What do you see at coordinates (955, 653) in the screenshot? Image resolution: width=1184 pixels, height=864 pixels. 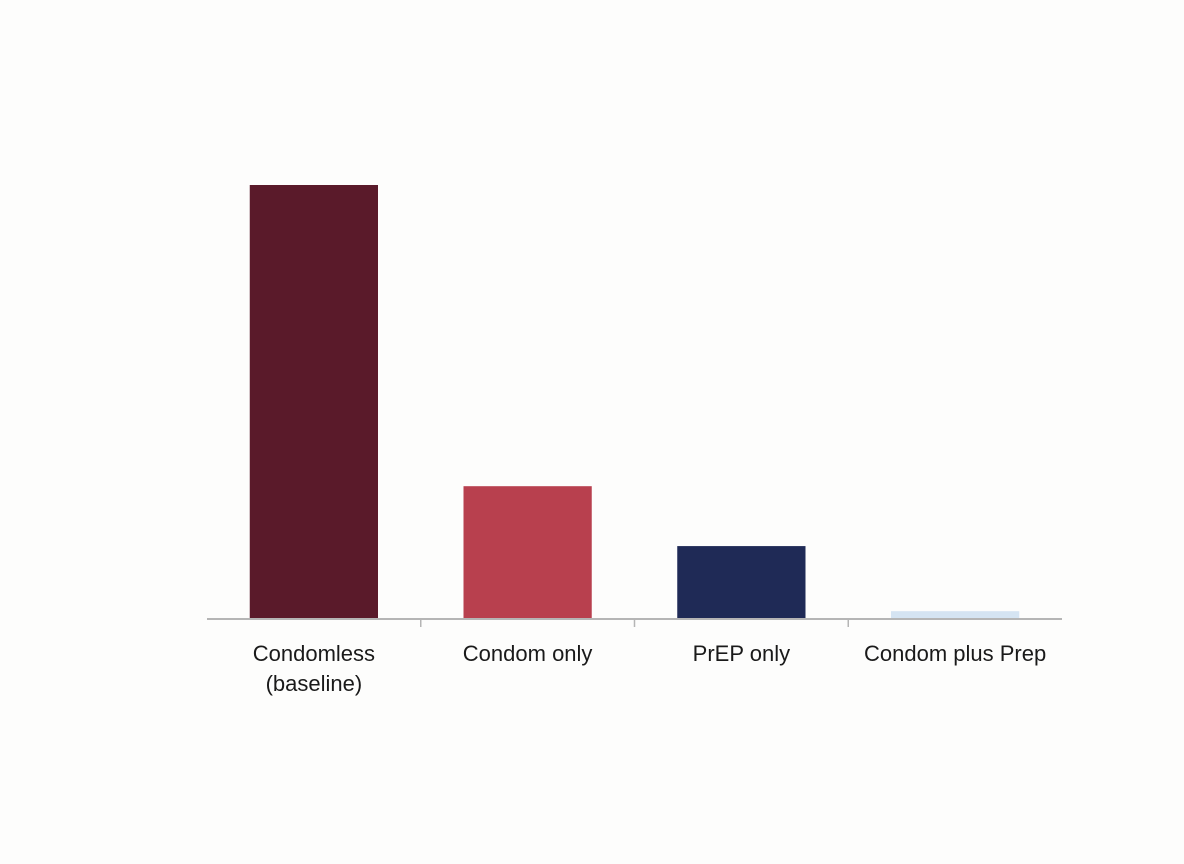 I see `x-tick-label: Condom plus Prep` at bounding box center [955, 653].